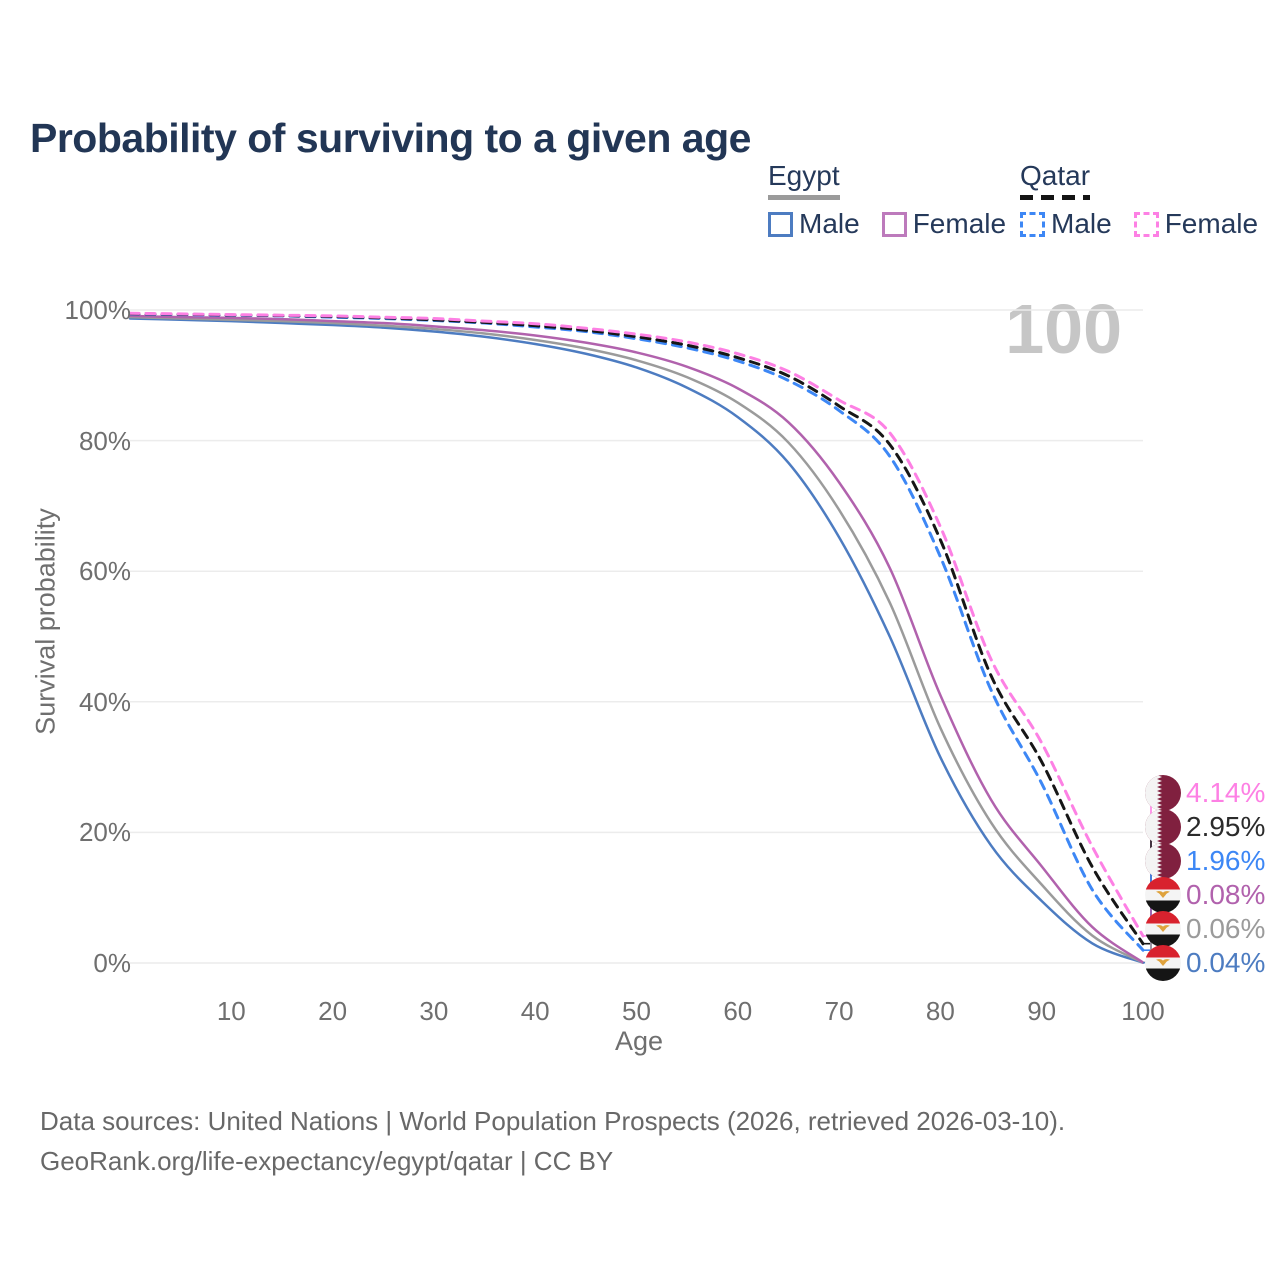 This screenshot has width=1280, height=1280. Describe the element at coordinates (1226, 792) in the screenshot. I see `end-value: 4.14%` at that location.